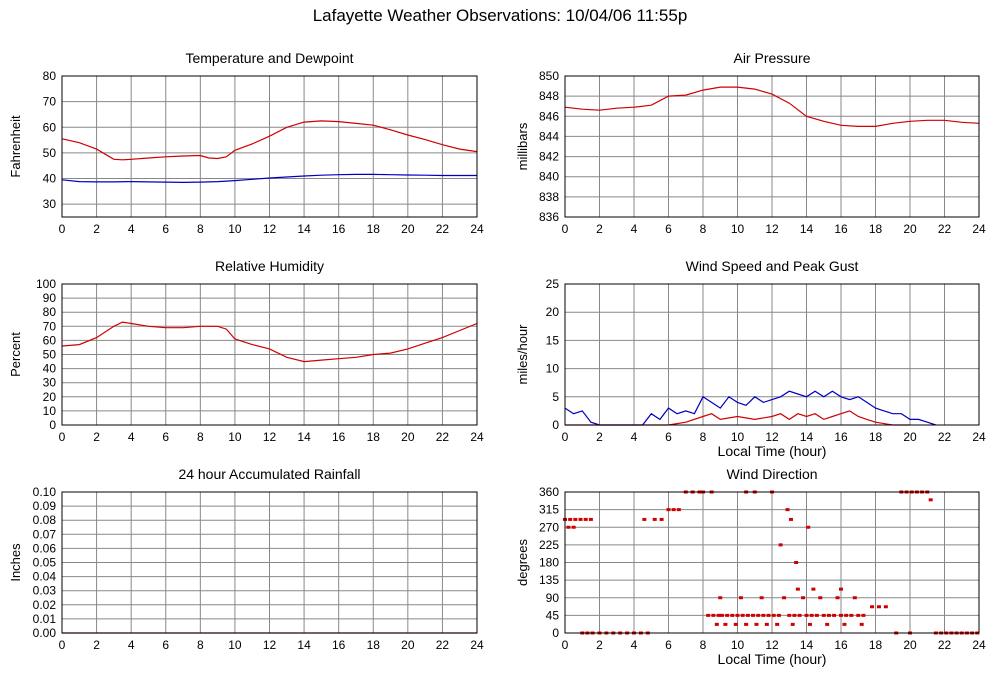  I want to click on pressure-ylabel: millibars, so click(522, 146).